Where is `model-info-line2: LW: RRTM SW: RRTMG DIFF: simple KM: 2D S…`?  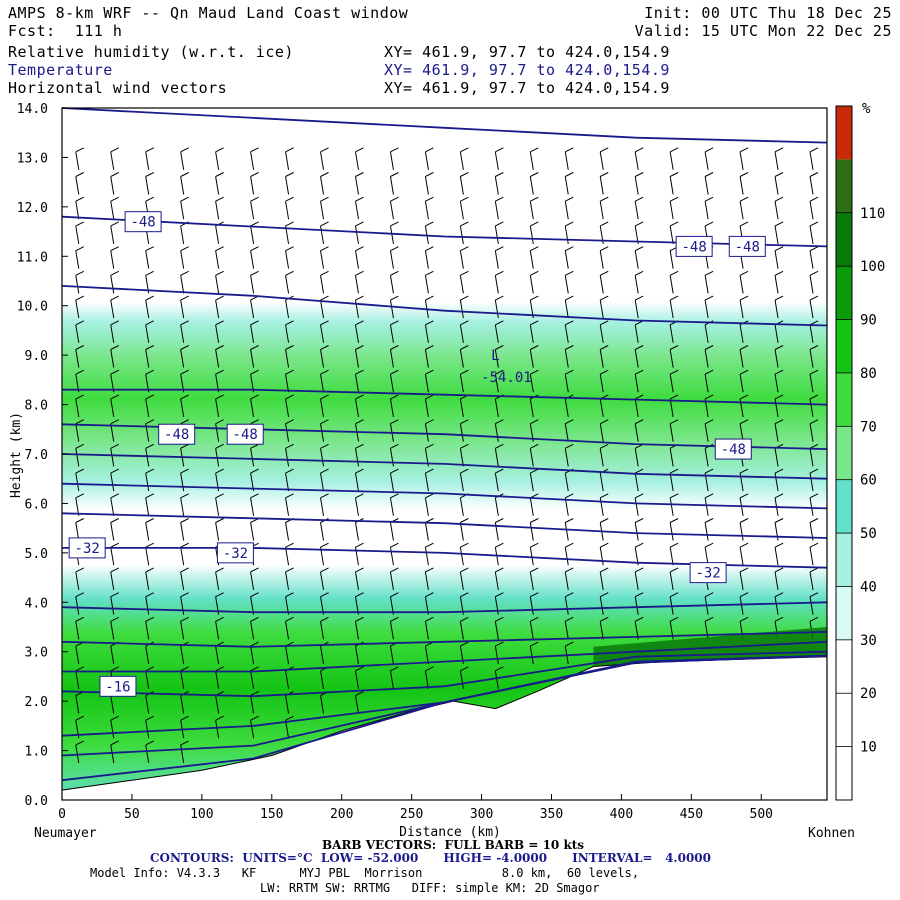 model-info-line2: LW: RRTM SW: RRTMG DIFF: simple KM: 2D S… is located at coordinates (430, 888).